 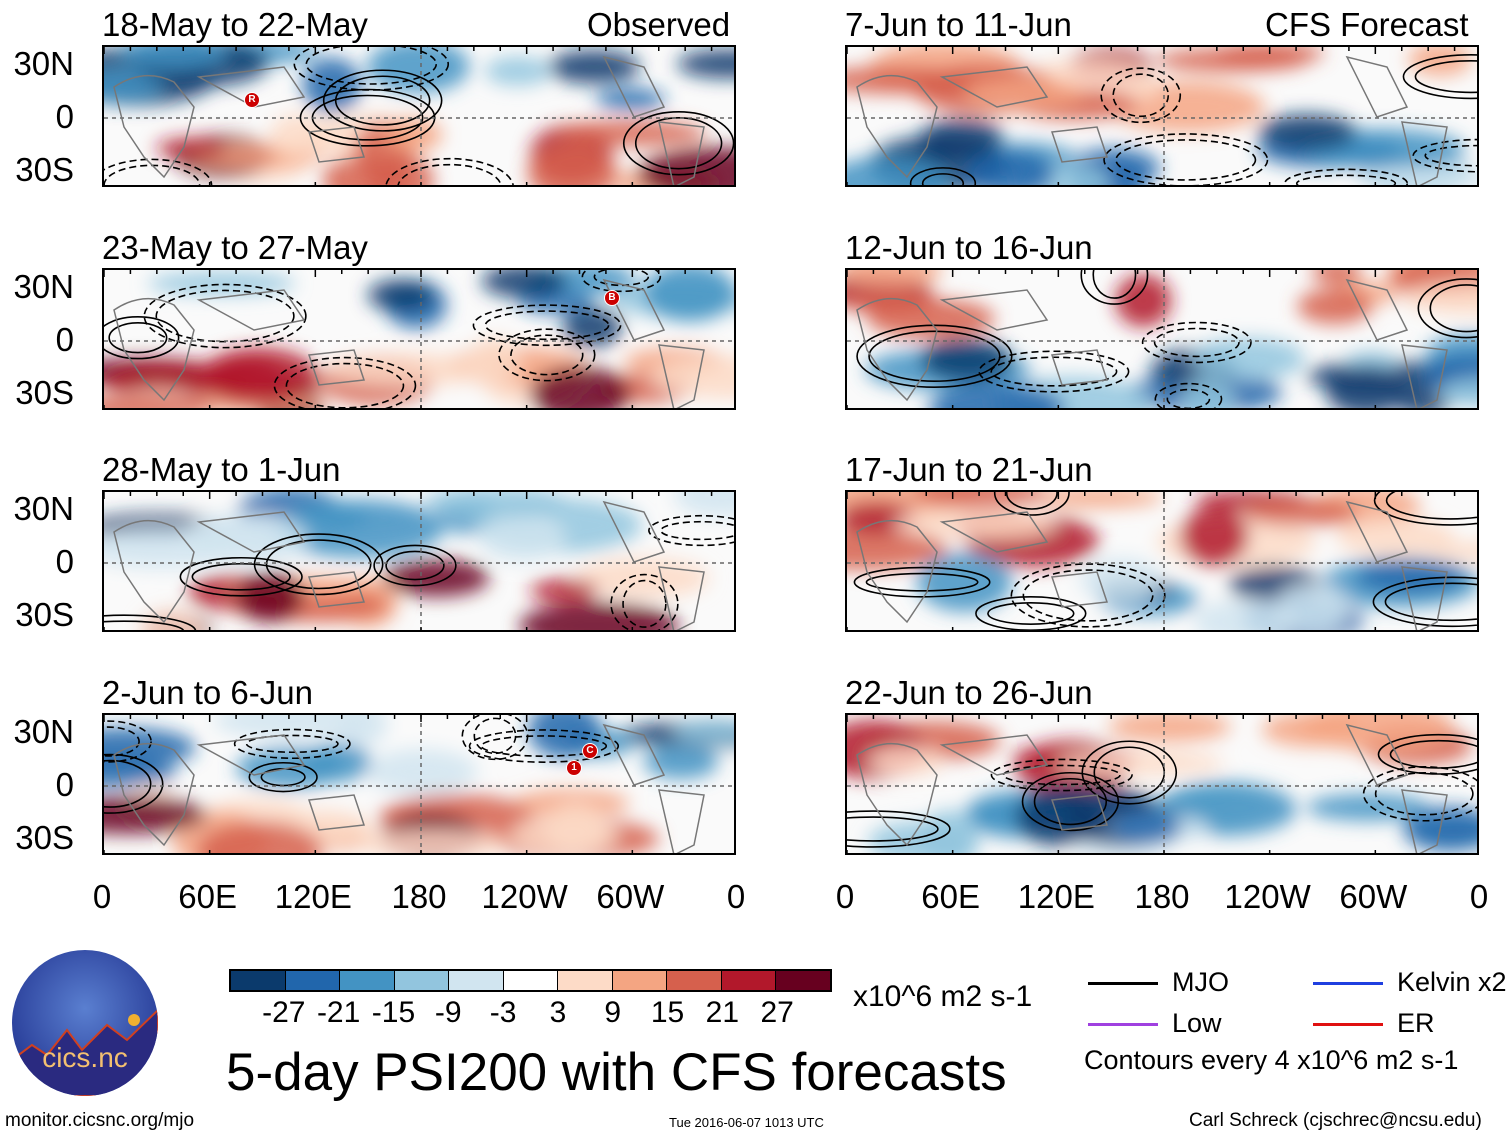 I want to click on legend-line-kelvin, so click(x=1348, y=983).